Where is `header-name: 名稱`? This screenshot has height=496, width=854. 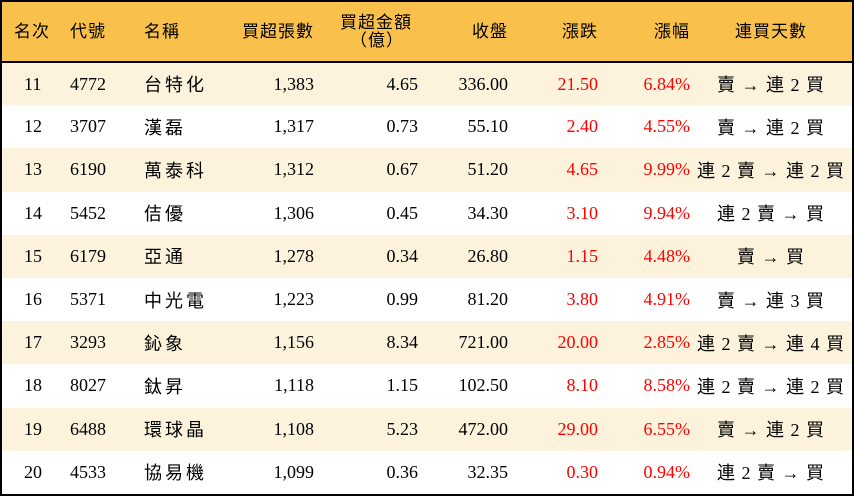
header-name: 名稱 is located at coordinates (174, 32).